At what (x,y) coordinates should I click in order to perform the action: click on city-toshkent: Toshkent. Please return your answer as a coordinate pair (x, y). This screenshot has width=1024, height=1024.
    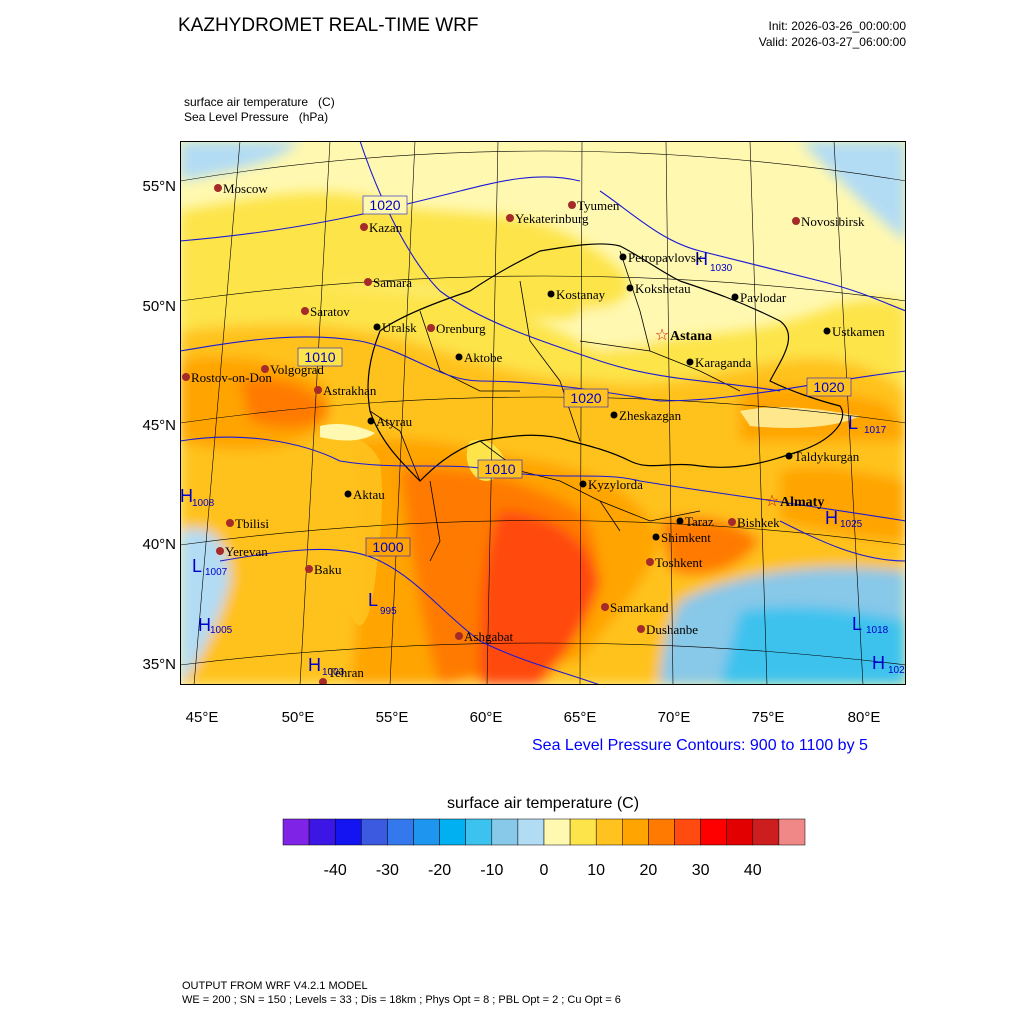
    Looking at the image, I should click on (674, 562).